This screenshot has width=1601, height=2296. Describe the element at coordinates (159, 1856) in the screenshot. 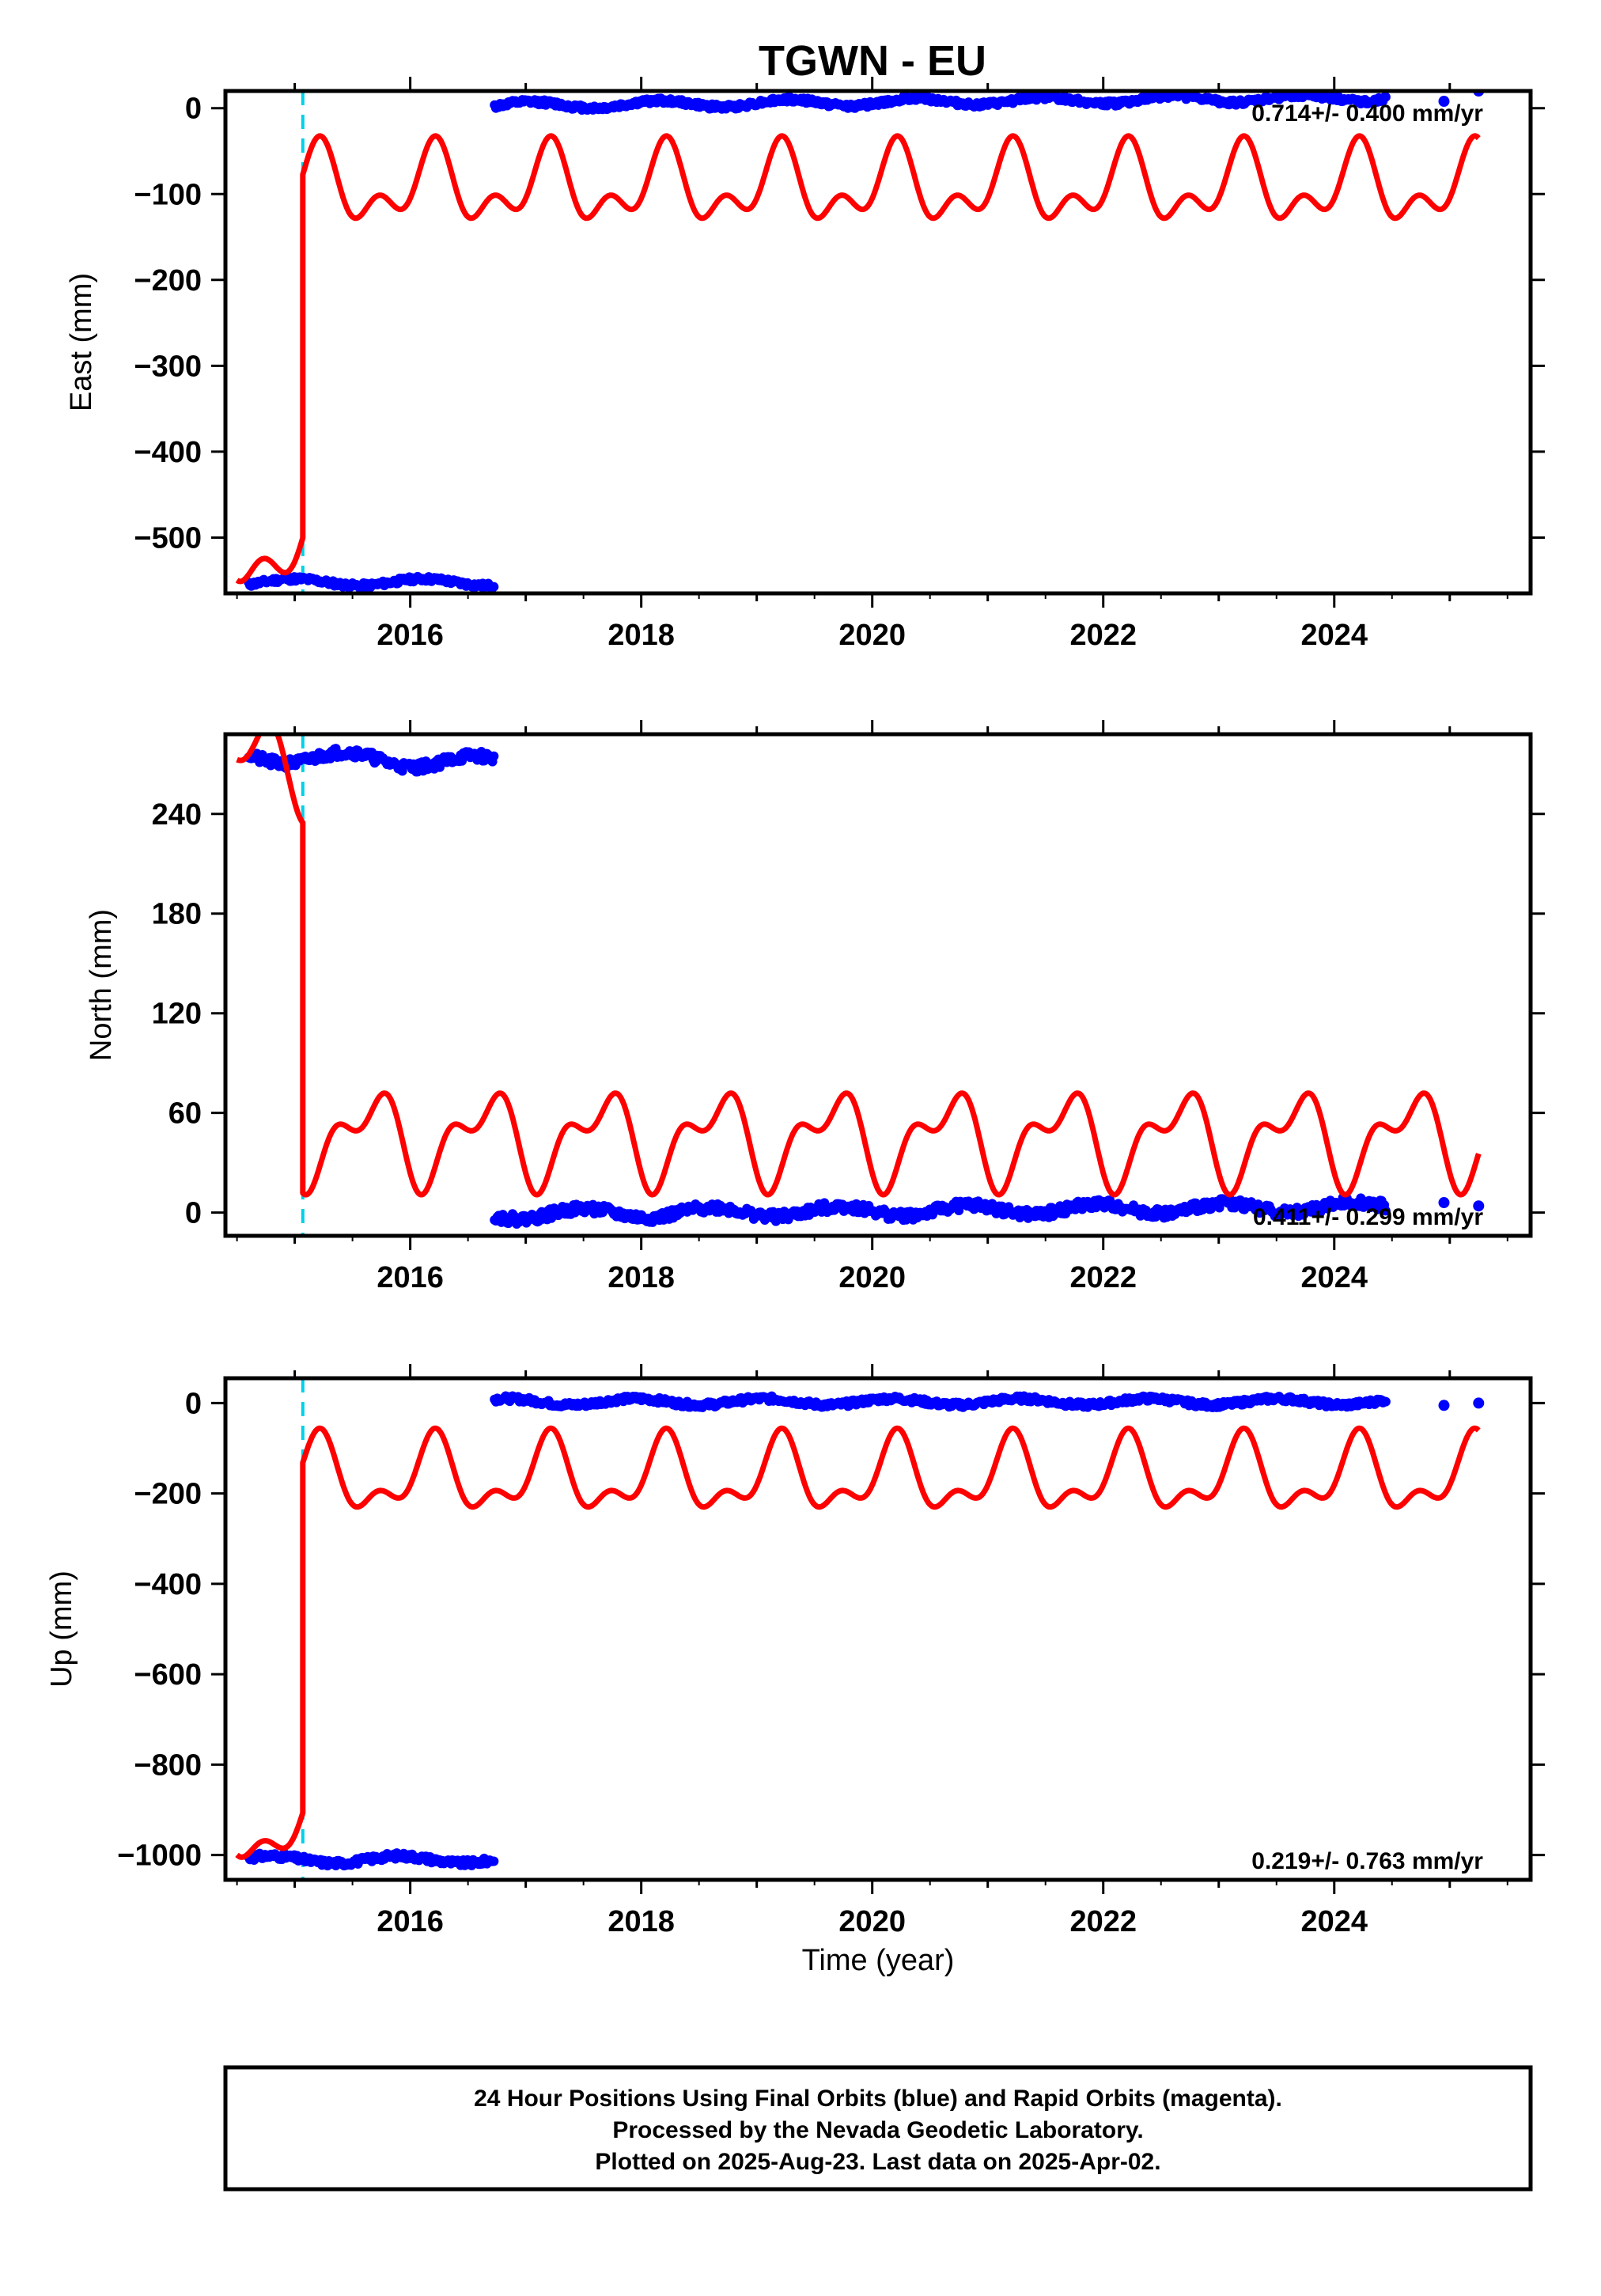

I see `up-y-tick-label: −1000` at that location.